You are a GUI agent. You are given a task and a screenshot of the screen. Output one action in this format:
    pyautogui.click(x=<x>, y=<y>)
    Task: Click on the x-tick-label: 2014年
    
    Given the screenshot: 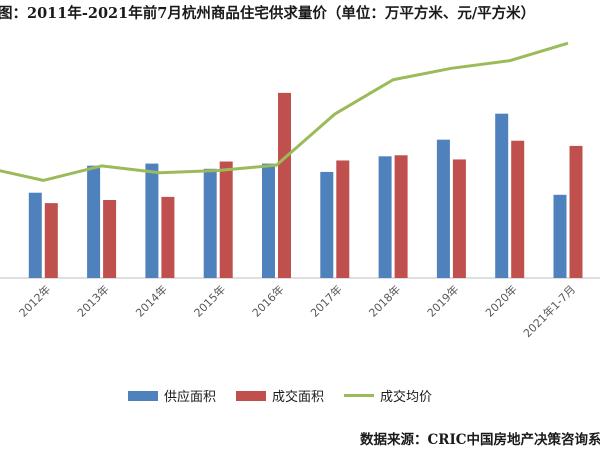 What is the action you would take?
    pyautogui.click(x=151, y=300)
    